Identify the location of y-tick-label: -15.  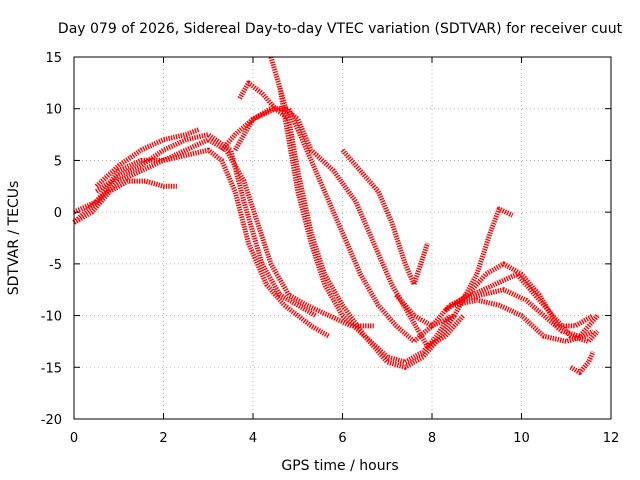
(51, 368).